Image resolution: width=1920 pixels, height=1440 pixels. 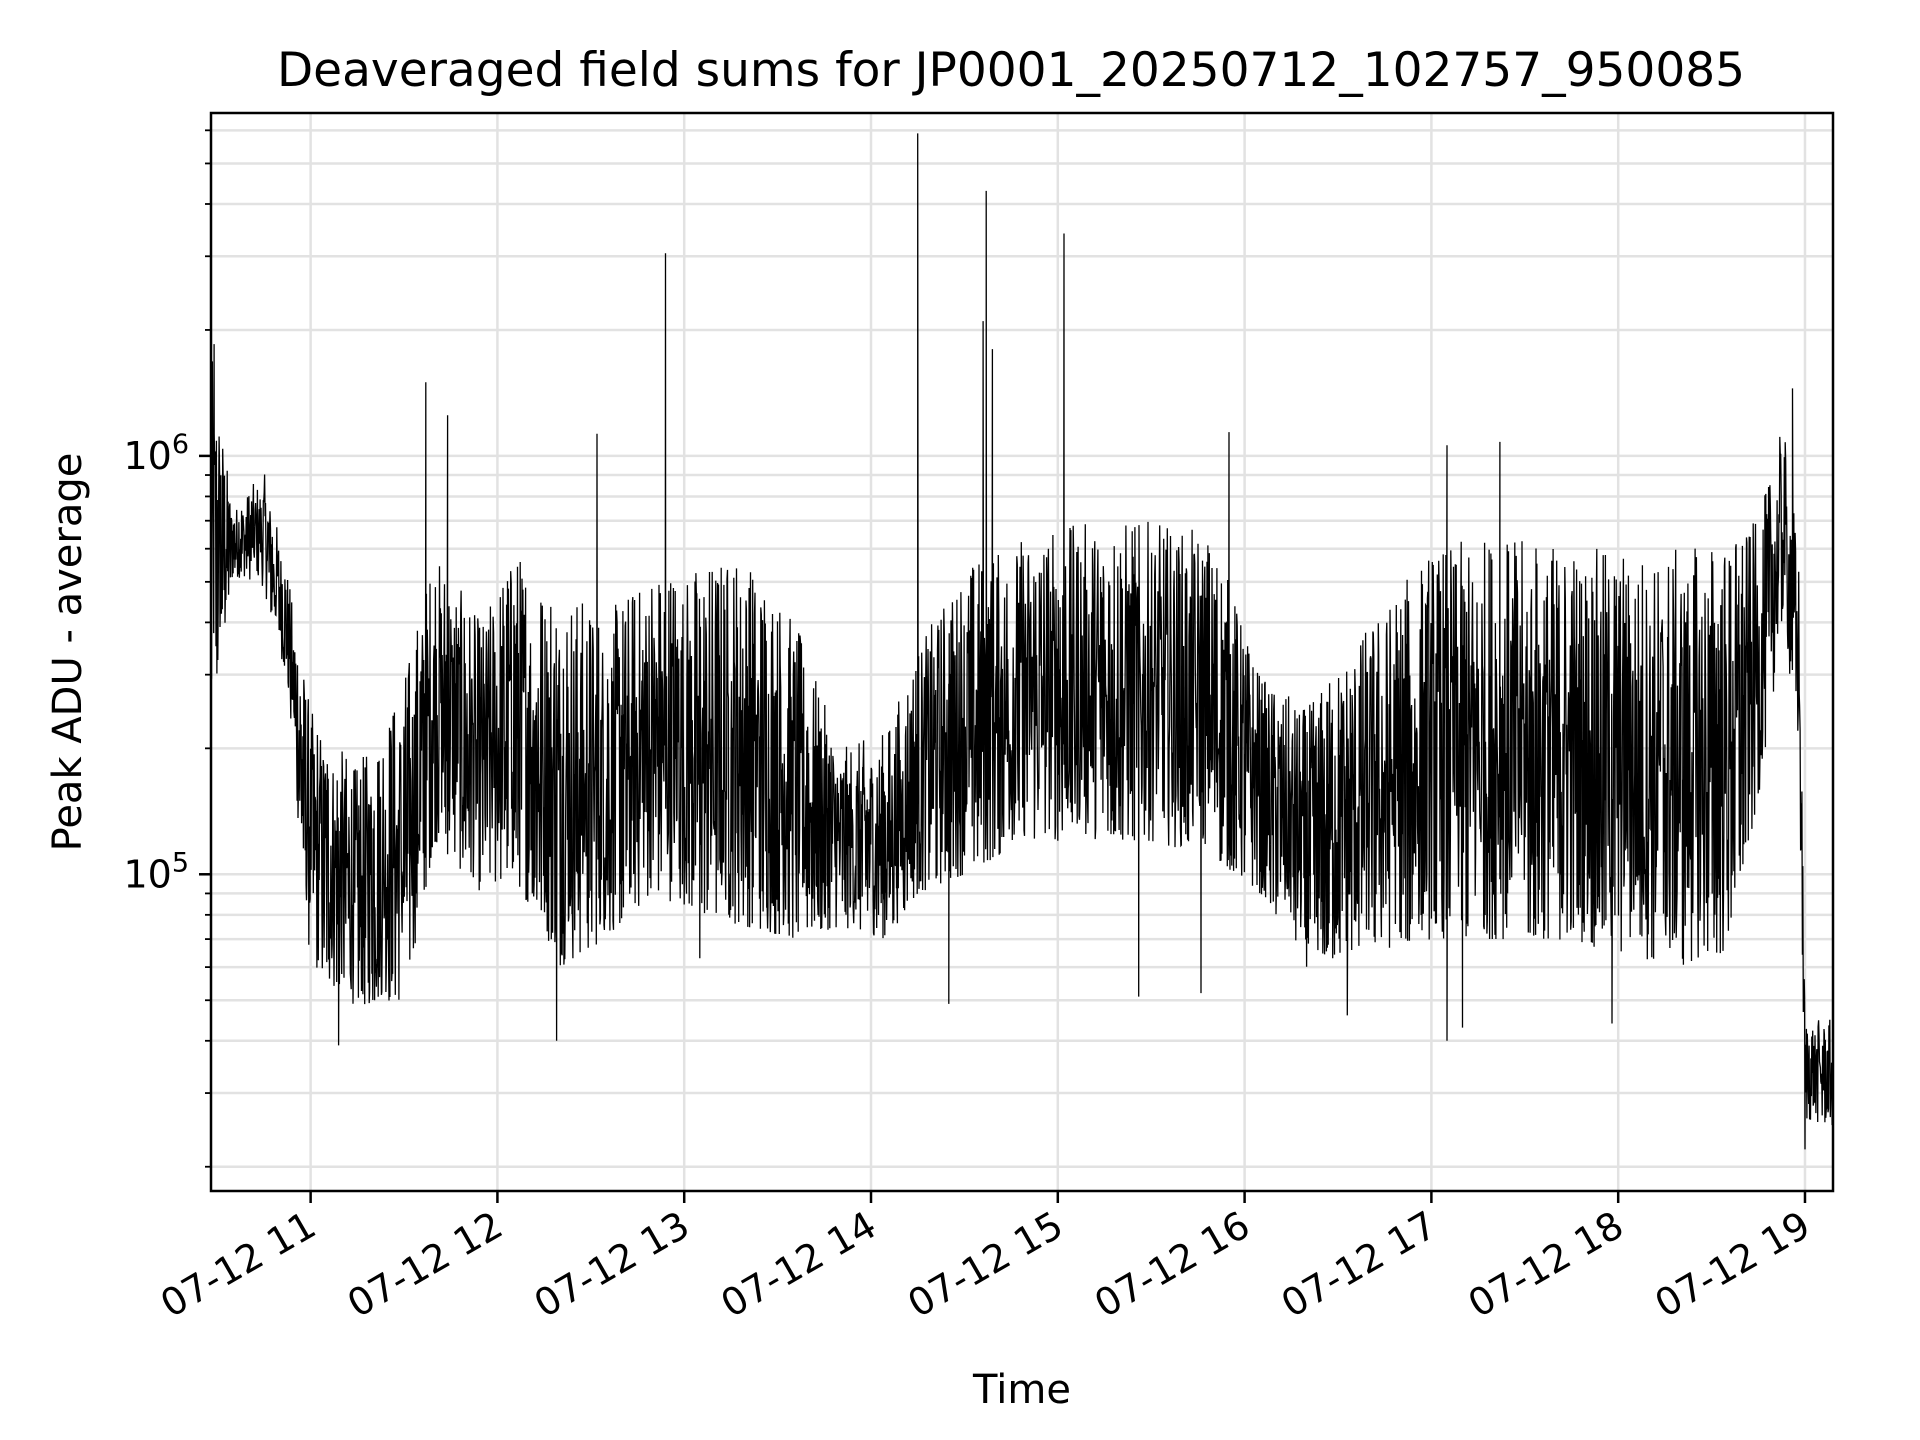 What do you see at coordinates (1021, 1390) in the screenshot?
I see `x-axis-label: Time` at bounding box center [1021, 1390].